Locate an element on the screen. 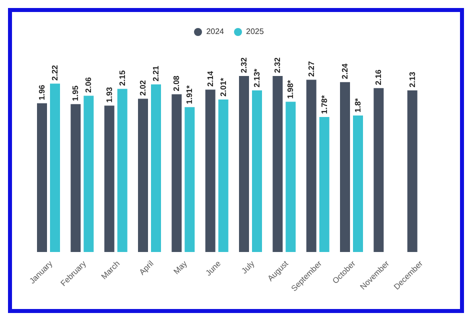 The height and width of the screenshot is (321, 472). data-label: 2.21 is located at coordinates (156, 73).